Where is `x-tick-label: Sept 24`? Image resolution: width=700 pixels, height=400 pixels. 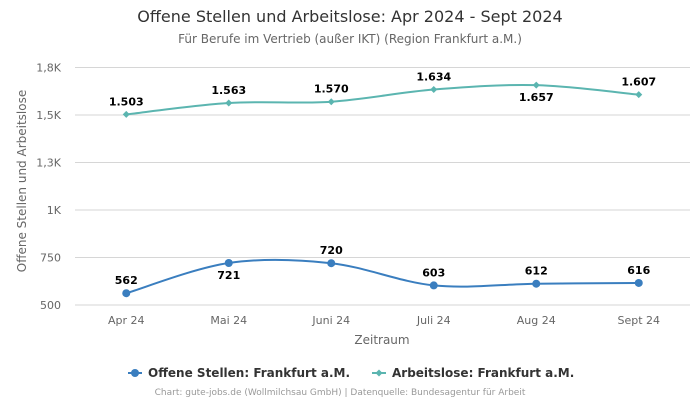
x-tick-label: Sept 24 is located at coordinates (638, 320).